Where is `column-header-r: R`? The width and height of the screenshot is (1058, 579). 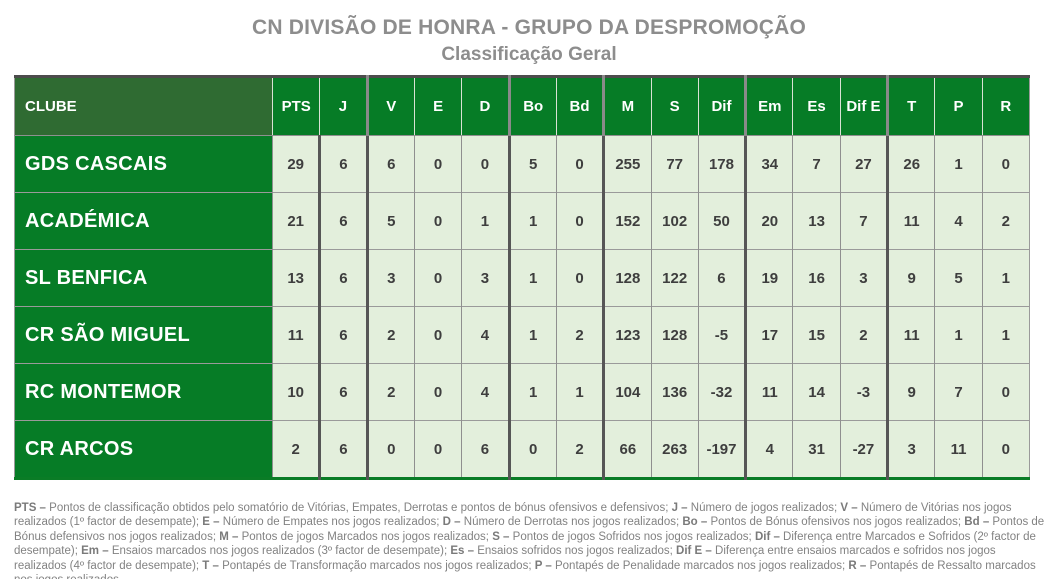 column-header-r: R is located at coordinates (1005, 106).